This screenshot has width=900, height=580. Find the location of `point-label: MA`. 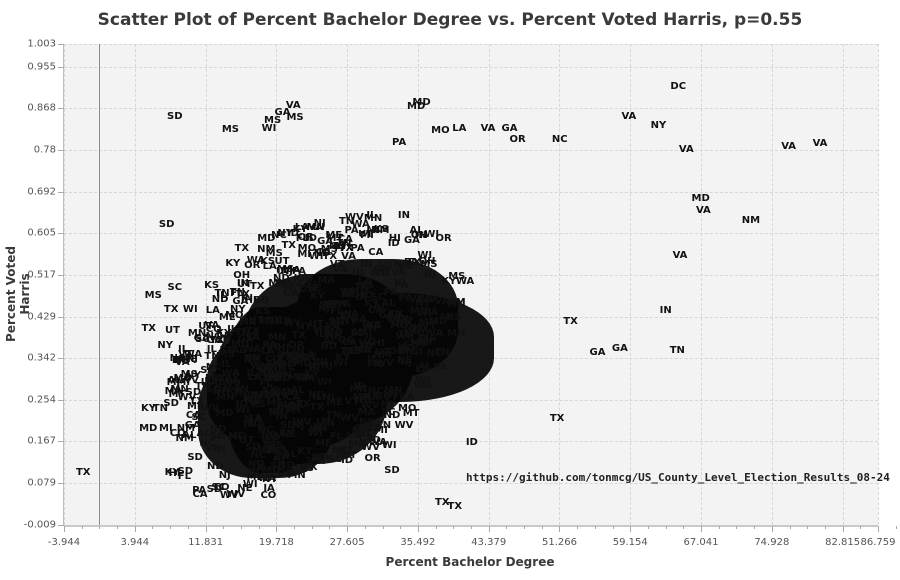

point-label: MA is located at coordinates (370, 397).